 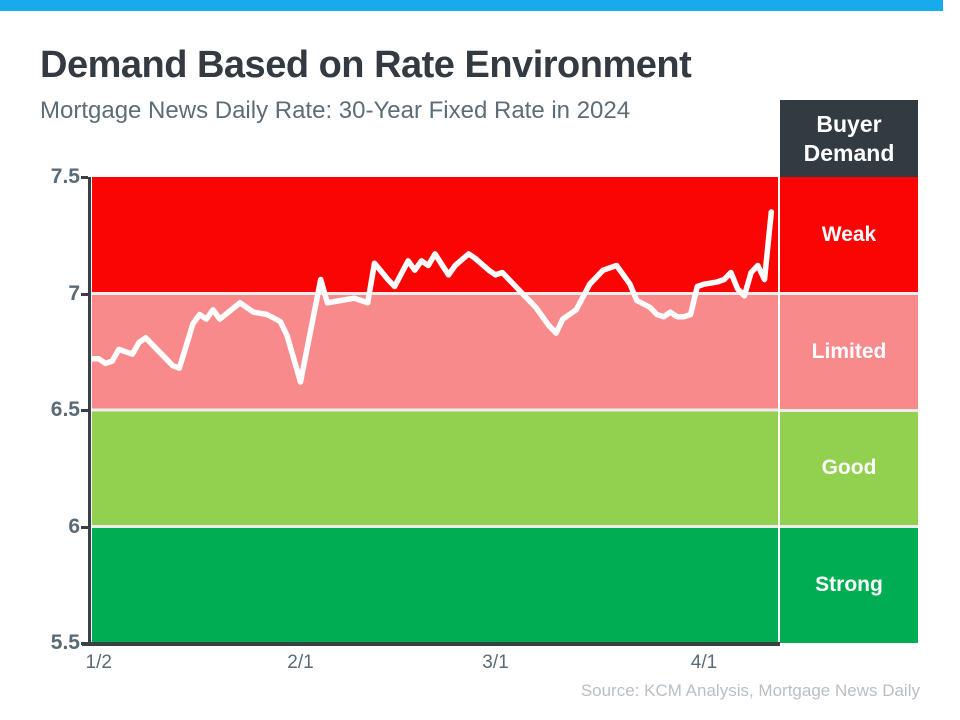 I want to click on x-tick-label: 1/2, so click(x=98, y=662).